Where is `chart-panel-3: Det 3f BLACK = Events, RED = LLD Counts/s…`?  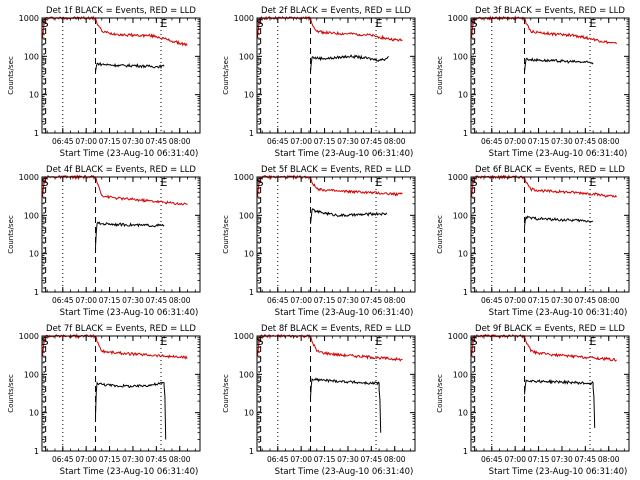
chart-panel-3: Det 3f BLACK = Events, RED = LLD Counts/s… is located at coordinates (533, 82).